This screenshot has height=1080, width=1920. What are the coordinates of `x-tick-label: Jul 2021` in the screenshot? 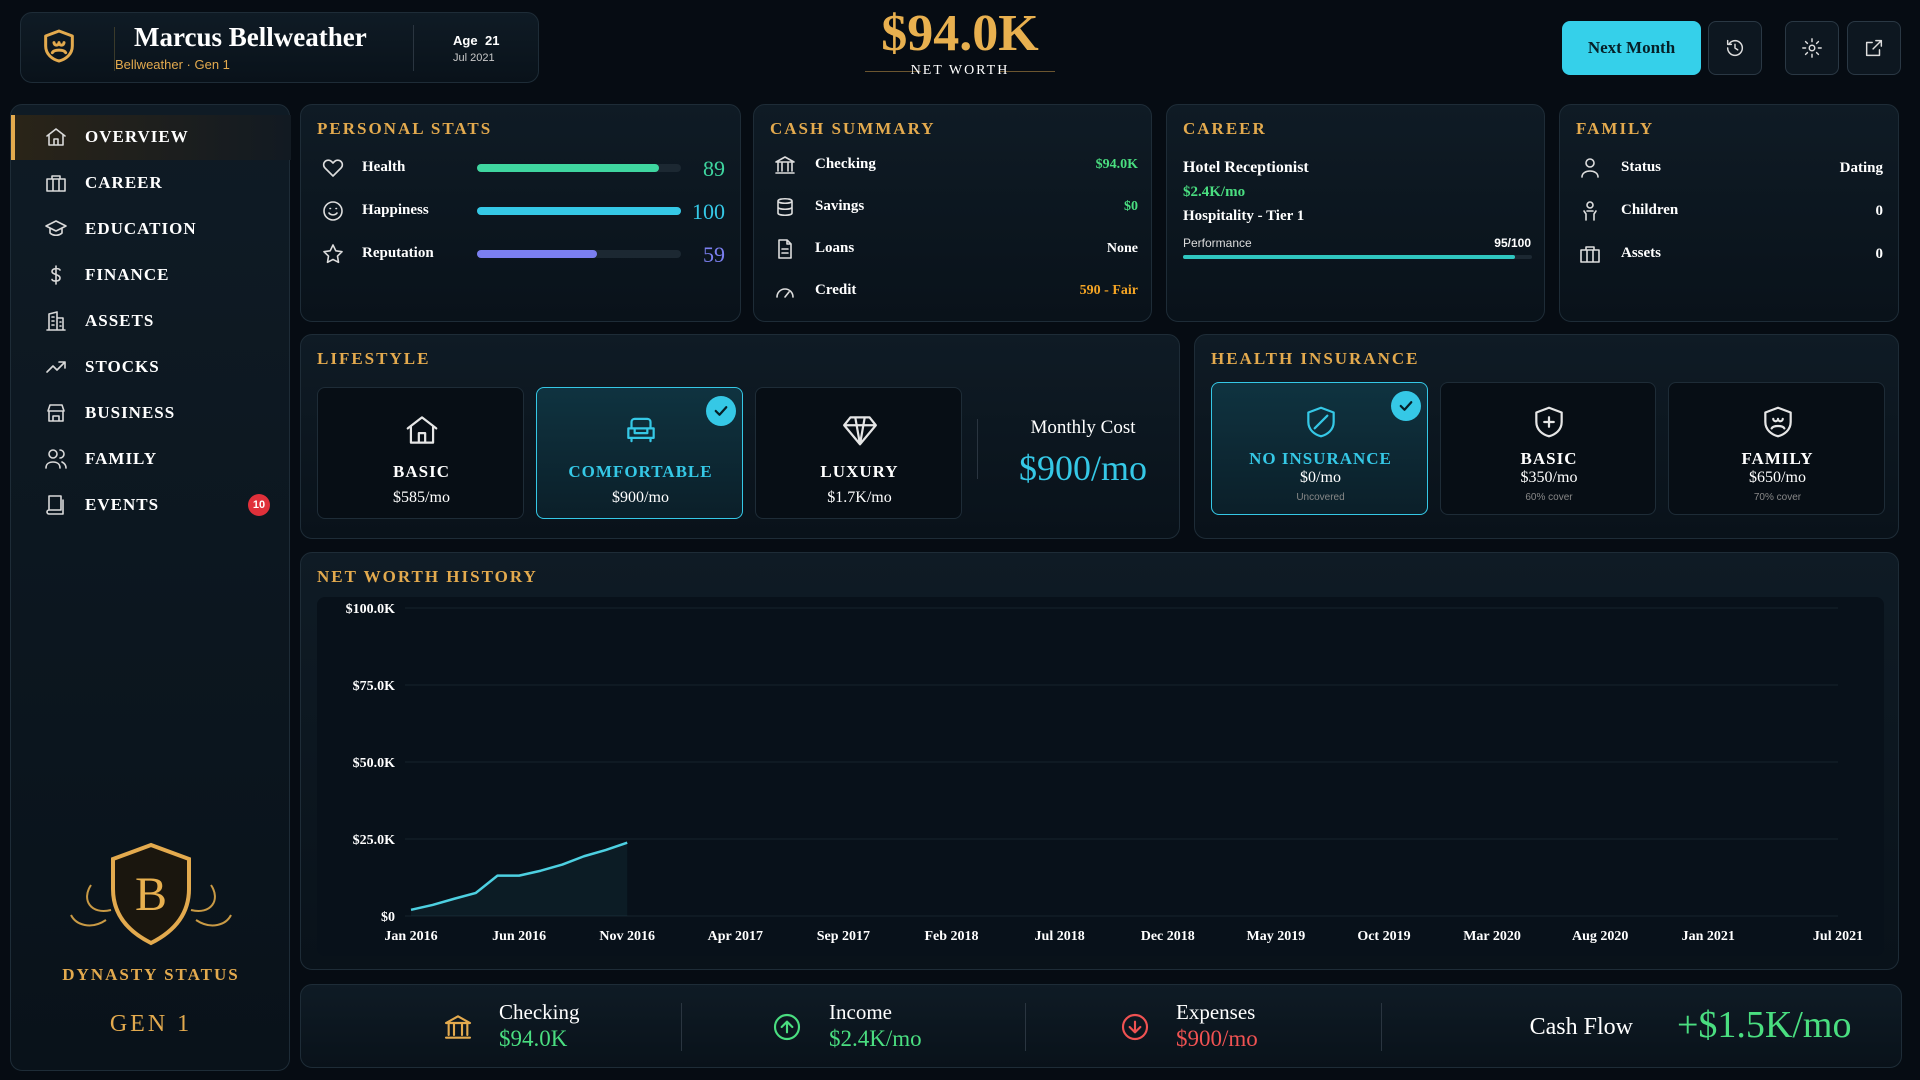 It's located at (1838, 936).